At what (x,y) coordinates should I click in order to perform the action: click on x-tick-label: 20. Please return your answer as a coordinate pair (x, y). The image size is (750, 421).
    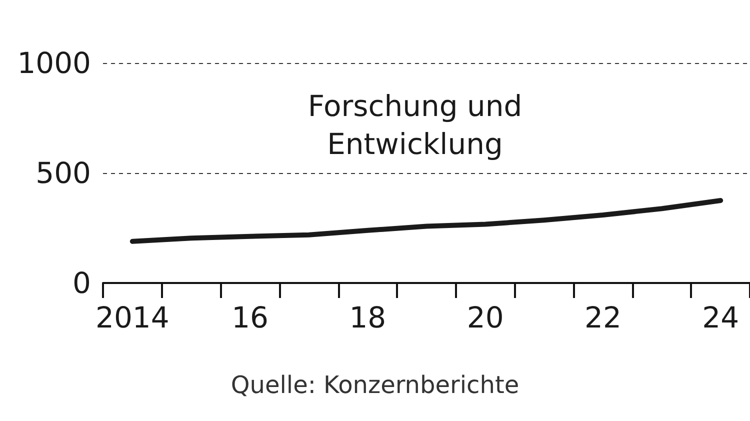
    Looking at the image, I should click on (485, 317).